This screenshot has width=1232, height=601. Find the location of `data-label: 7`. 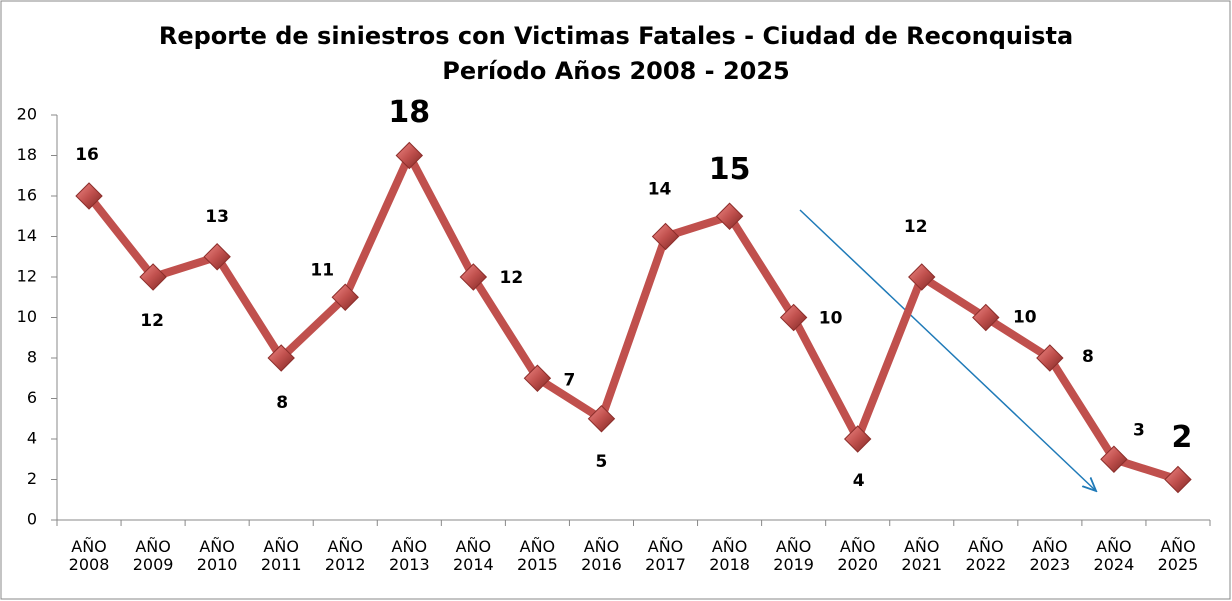

data-label: 7 is located at coordinates (569, 380).